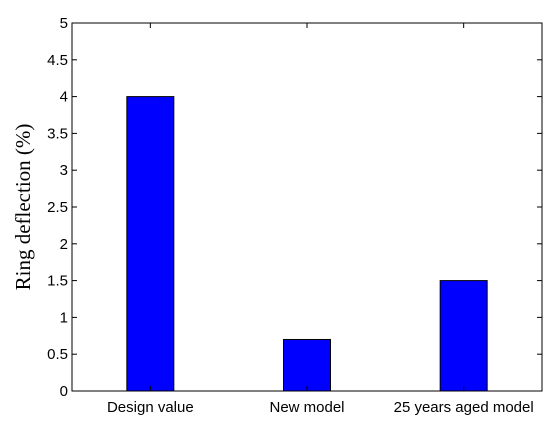  What do you see at coordinates (464, 407) in the screenshot?
I see `x-category-label-2: 25 years aged model` at bounding box center [464, 407].